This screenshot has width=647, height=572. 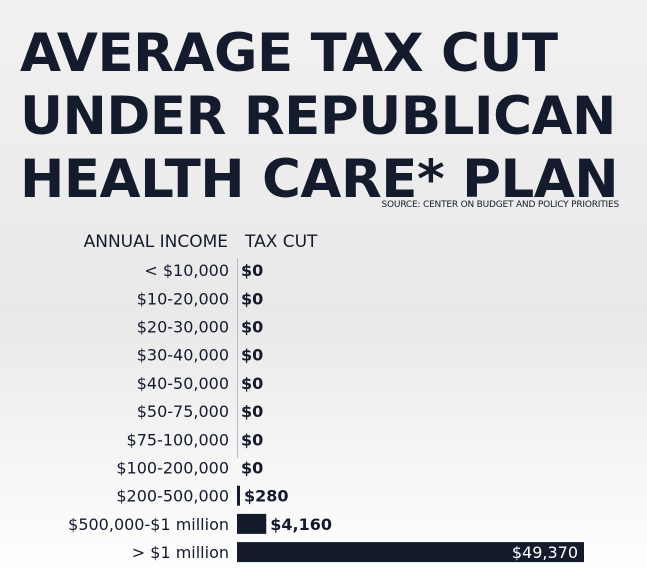 What do you see at coordinates (183, 355) in the screenshot?
I see `category-label: $30-40,000` at bounding box center [183, 355].